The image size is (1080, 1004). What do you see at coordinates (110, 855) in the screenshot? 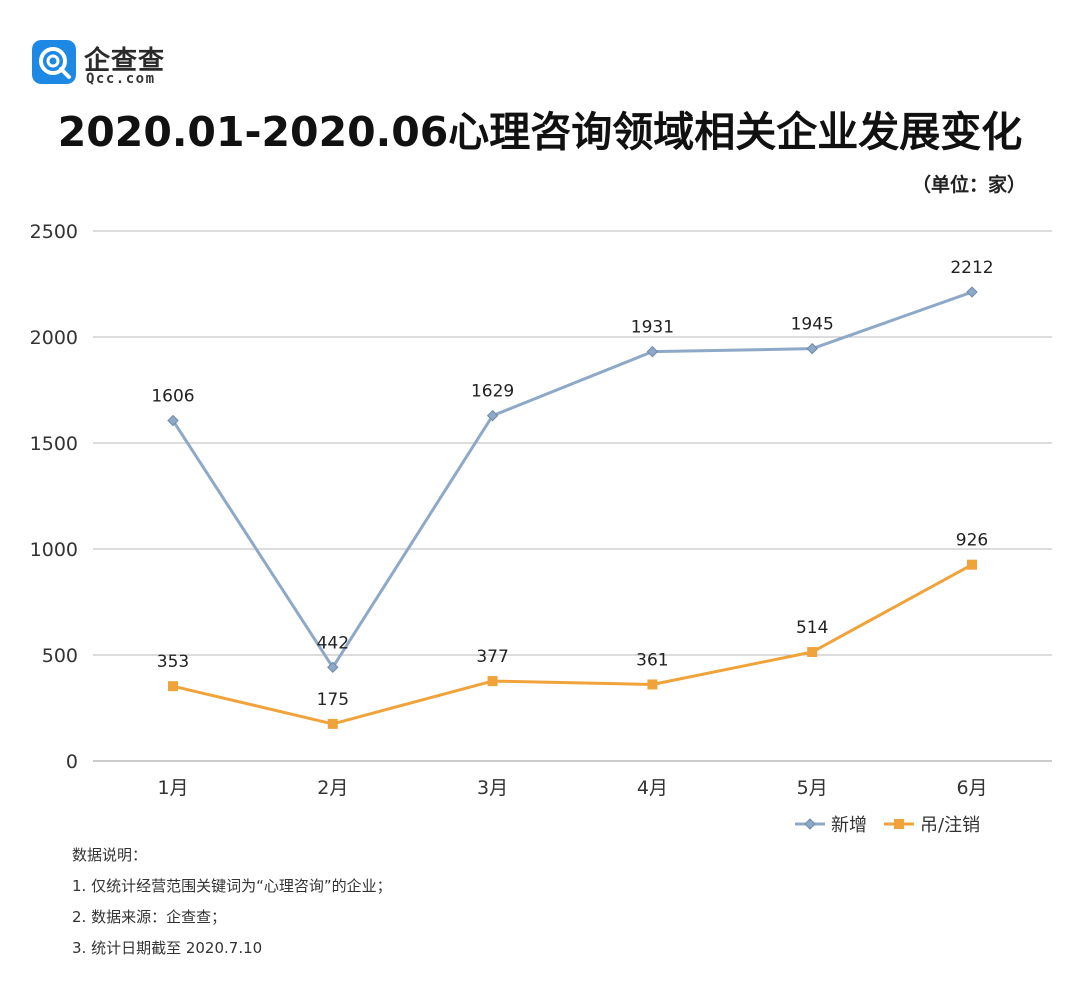
I see `notes-heading: 数据说明：` at bounding box center [110, 855].